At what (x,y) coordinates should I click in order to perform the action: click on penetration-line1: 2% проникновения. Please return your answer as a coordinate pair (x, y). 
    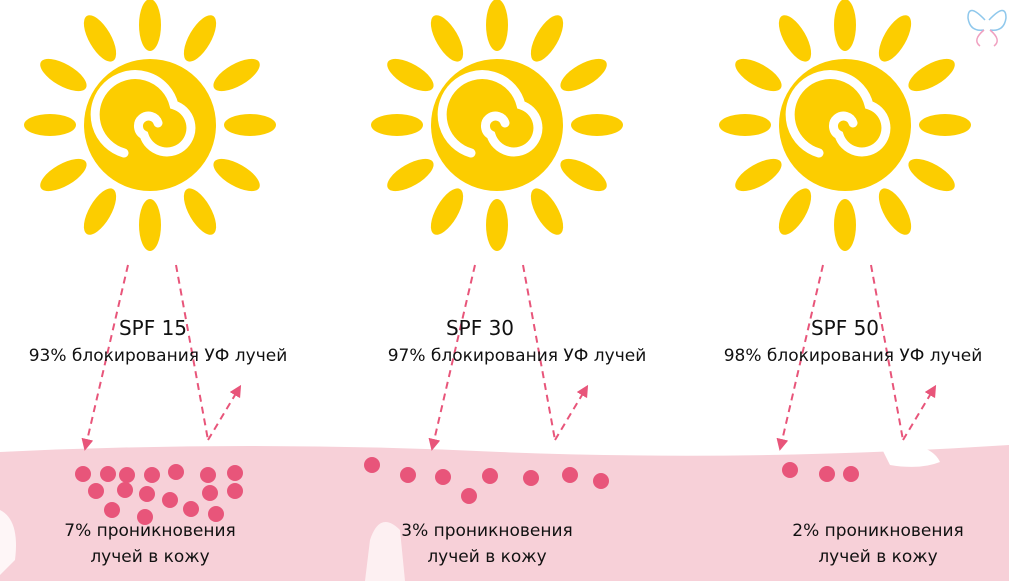
    Looking at the image, I should click on (878, 531).